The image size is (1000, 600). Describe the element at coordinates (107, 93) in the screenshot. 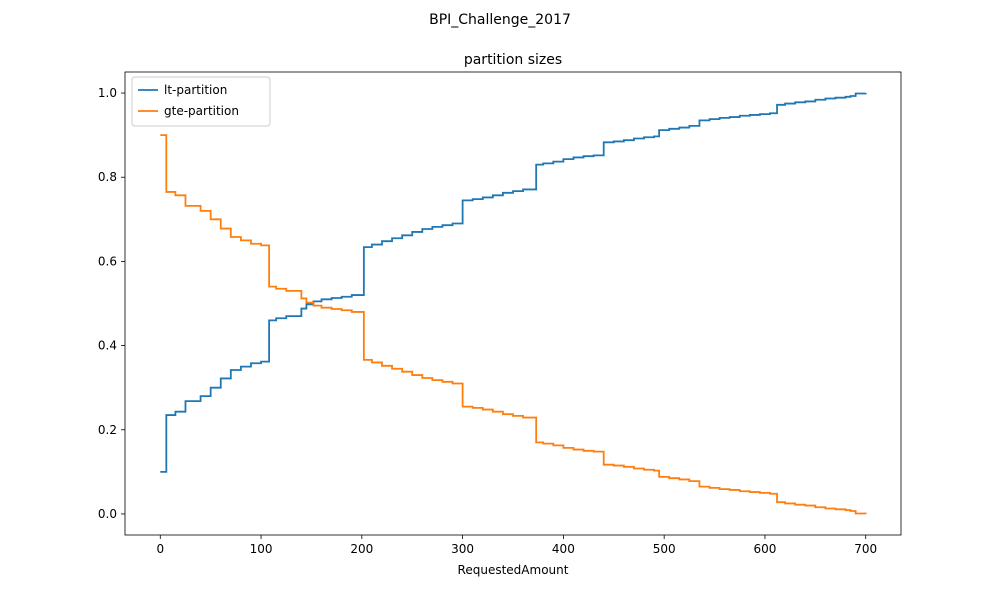

I see `y-tick-label: 1.0` at that location.